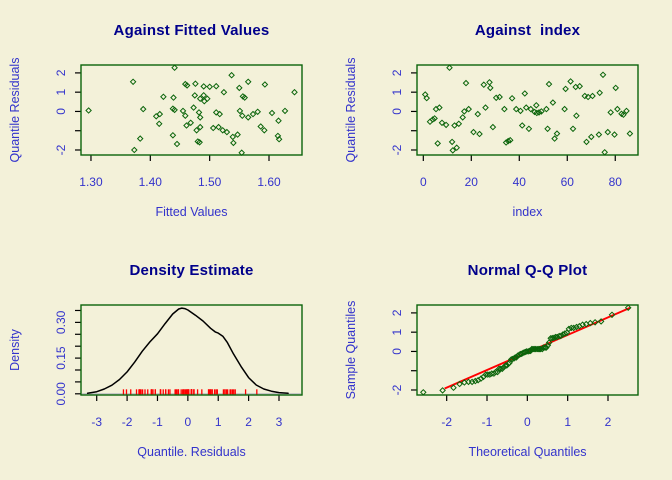  Describe the element at coordinates (527, 30) in the screenshot. I see `panel-title: Against index` at that location.